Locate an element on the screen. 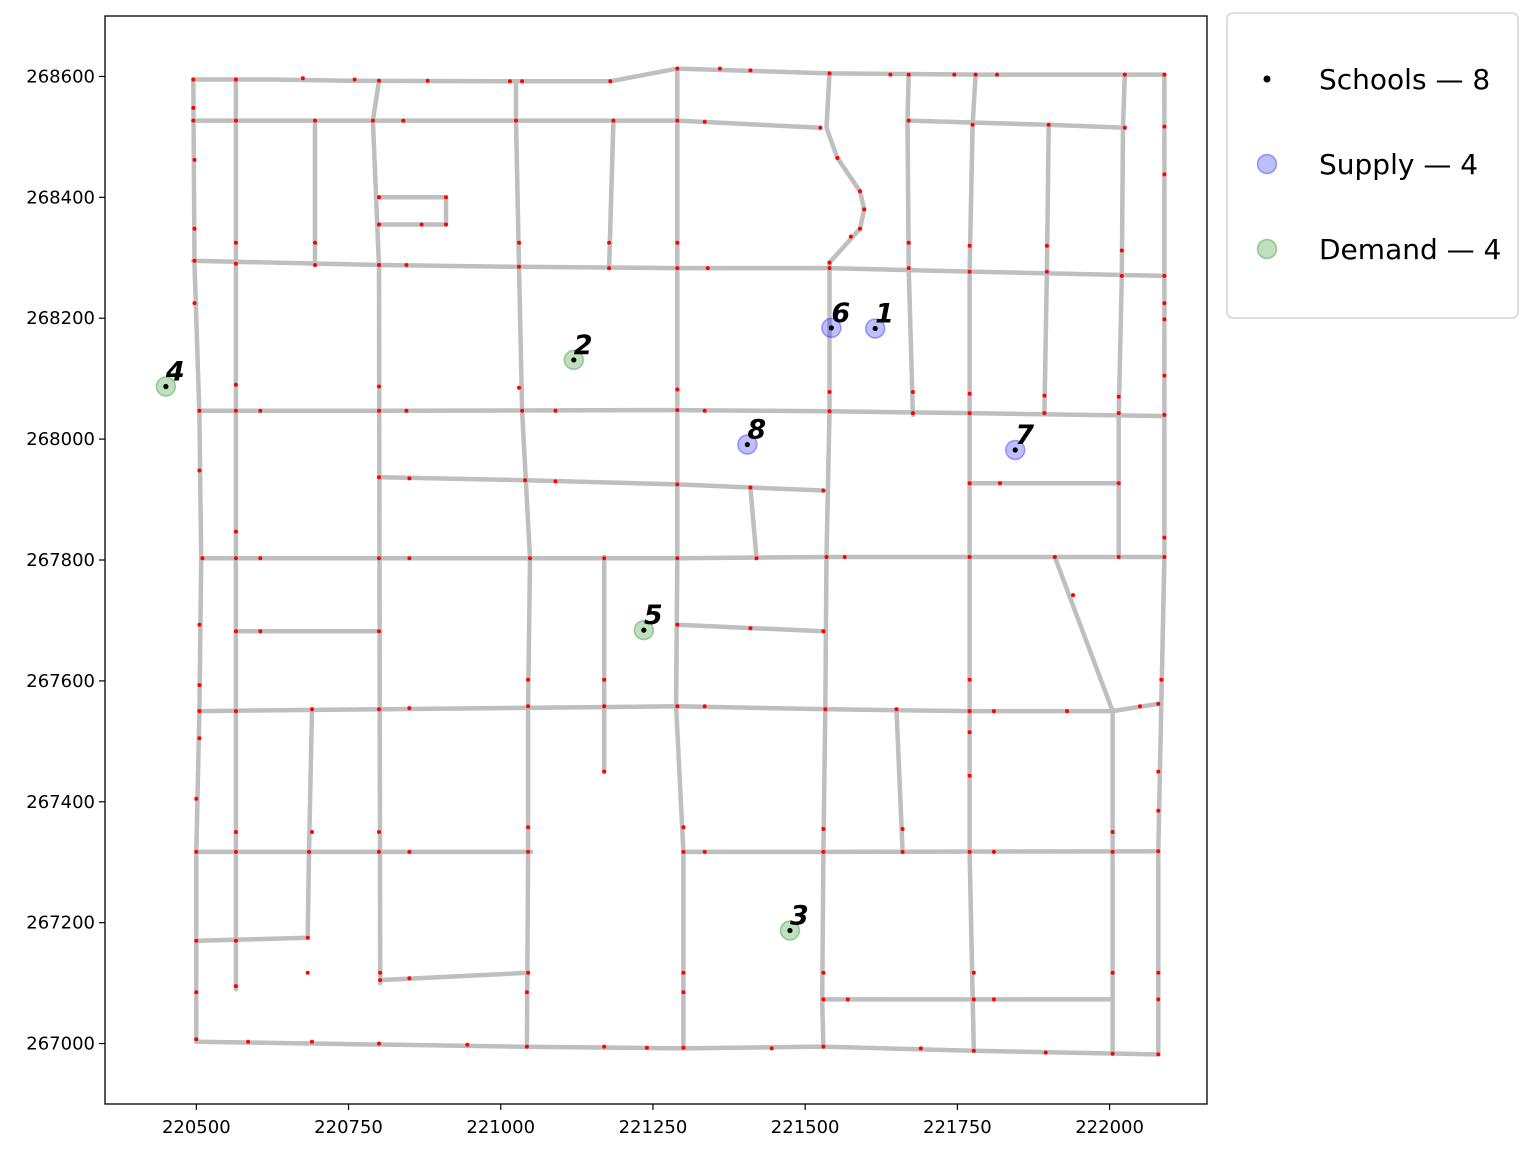 Image resolution: width=1532 pixels, height=1151 pixels. school-label-7: 7 is located at coordinates (1024, 435).